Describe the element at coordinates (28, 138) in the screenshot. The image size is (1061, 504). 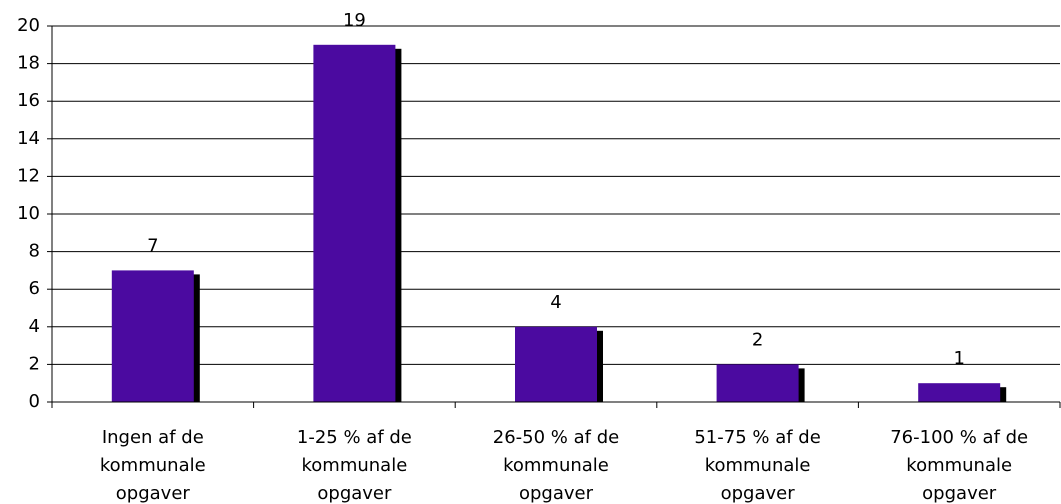
I see `y-tick-label: 14` at that location.